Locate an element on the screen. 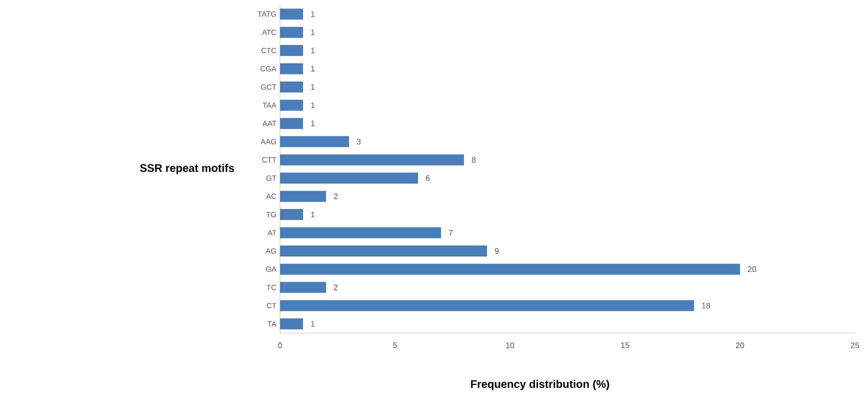 The height and width of the screenshot is (407, 865). data-label: 20 is located at coordinates (752, 269).